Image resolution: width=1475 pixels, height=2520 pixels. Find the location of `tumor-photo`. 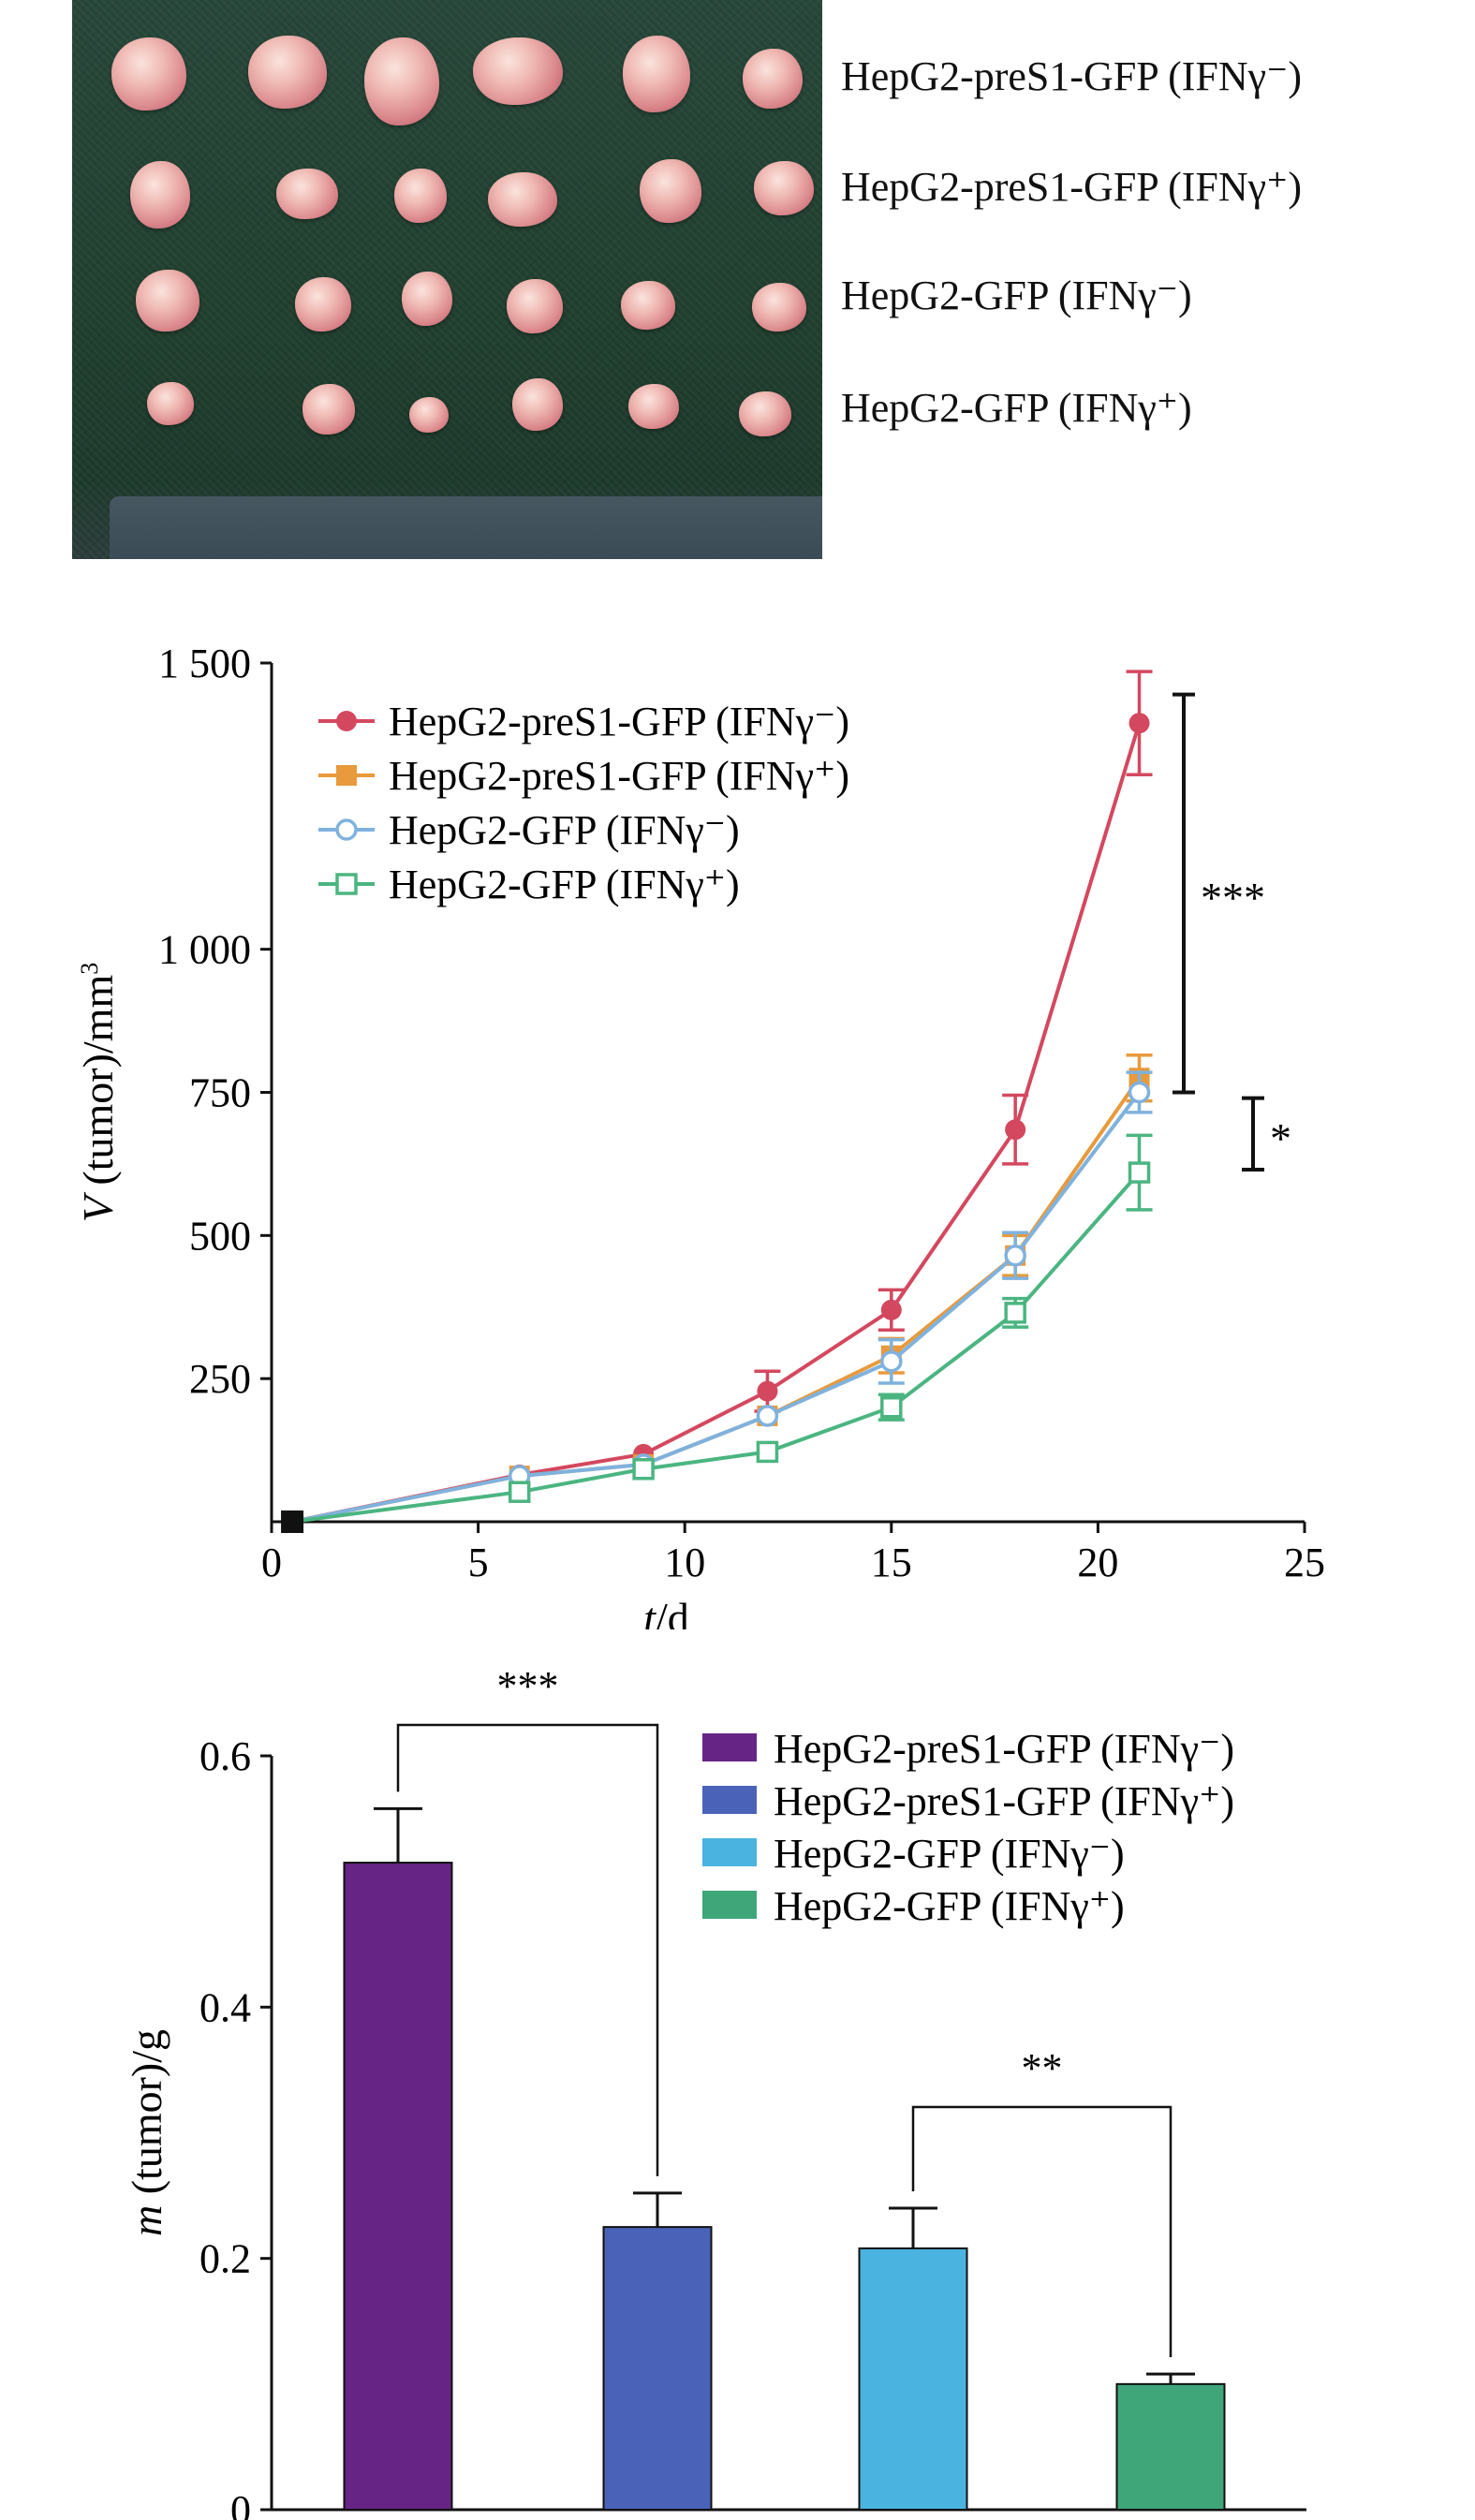

tumor-photo is located at coordinates (447, 279).